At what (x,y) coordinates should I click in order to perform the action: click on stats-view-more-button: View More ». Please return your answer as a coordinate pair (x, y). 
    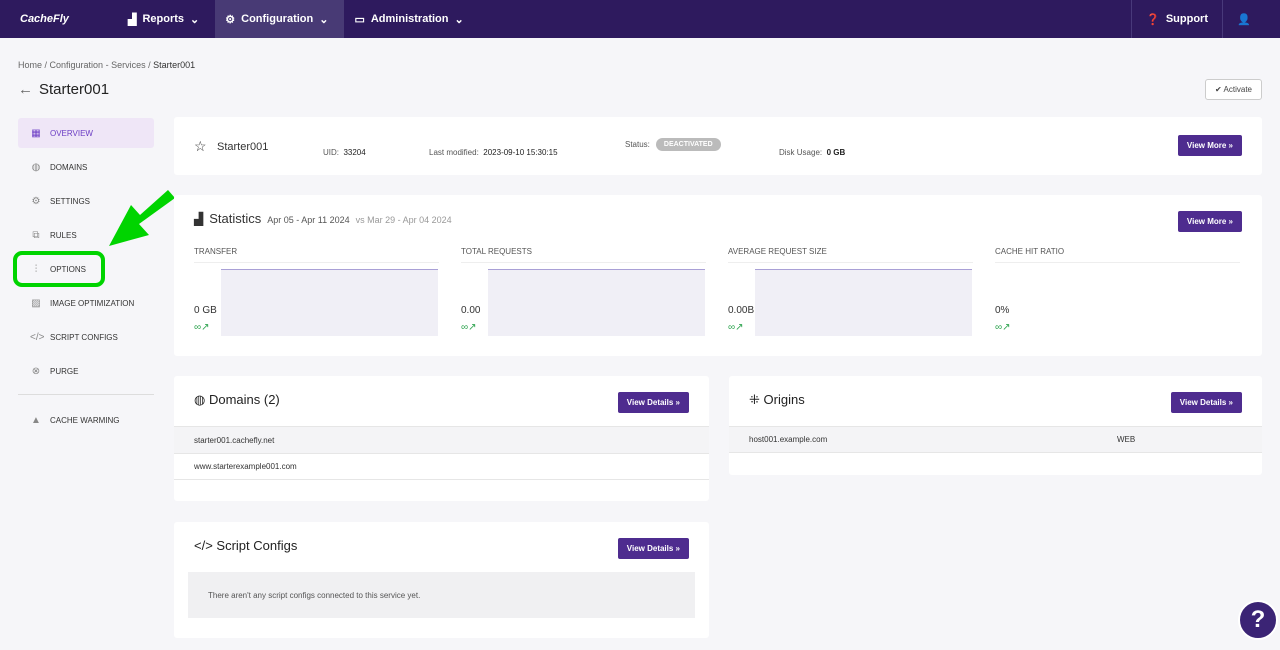
    Looking at the image, I should click on (1209, 221).